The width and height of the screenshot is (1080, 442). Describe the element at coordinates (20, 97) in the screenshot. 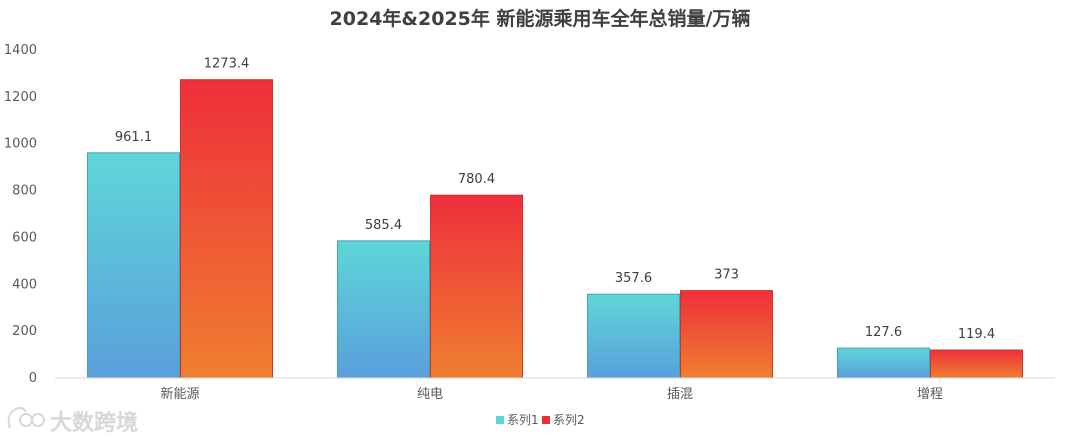

I see `y-tick-label: 1200` at that location.